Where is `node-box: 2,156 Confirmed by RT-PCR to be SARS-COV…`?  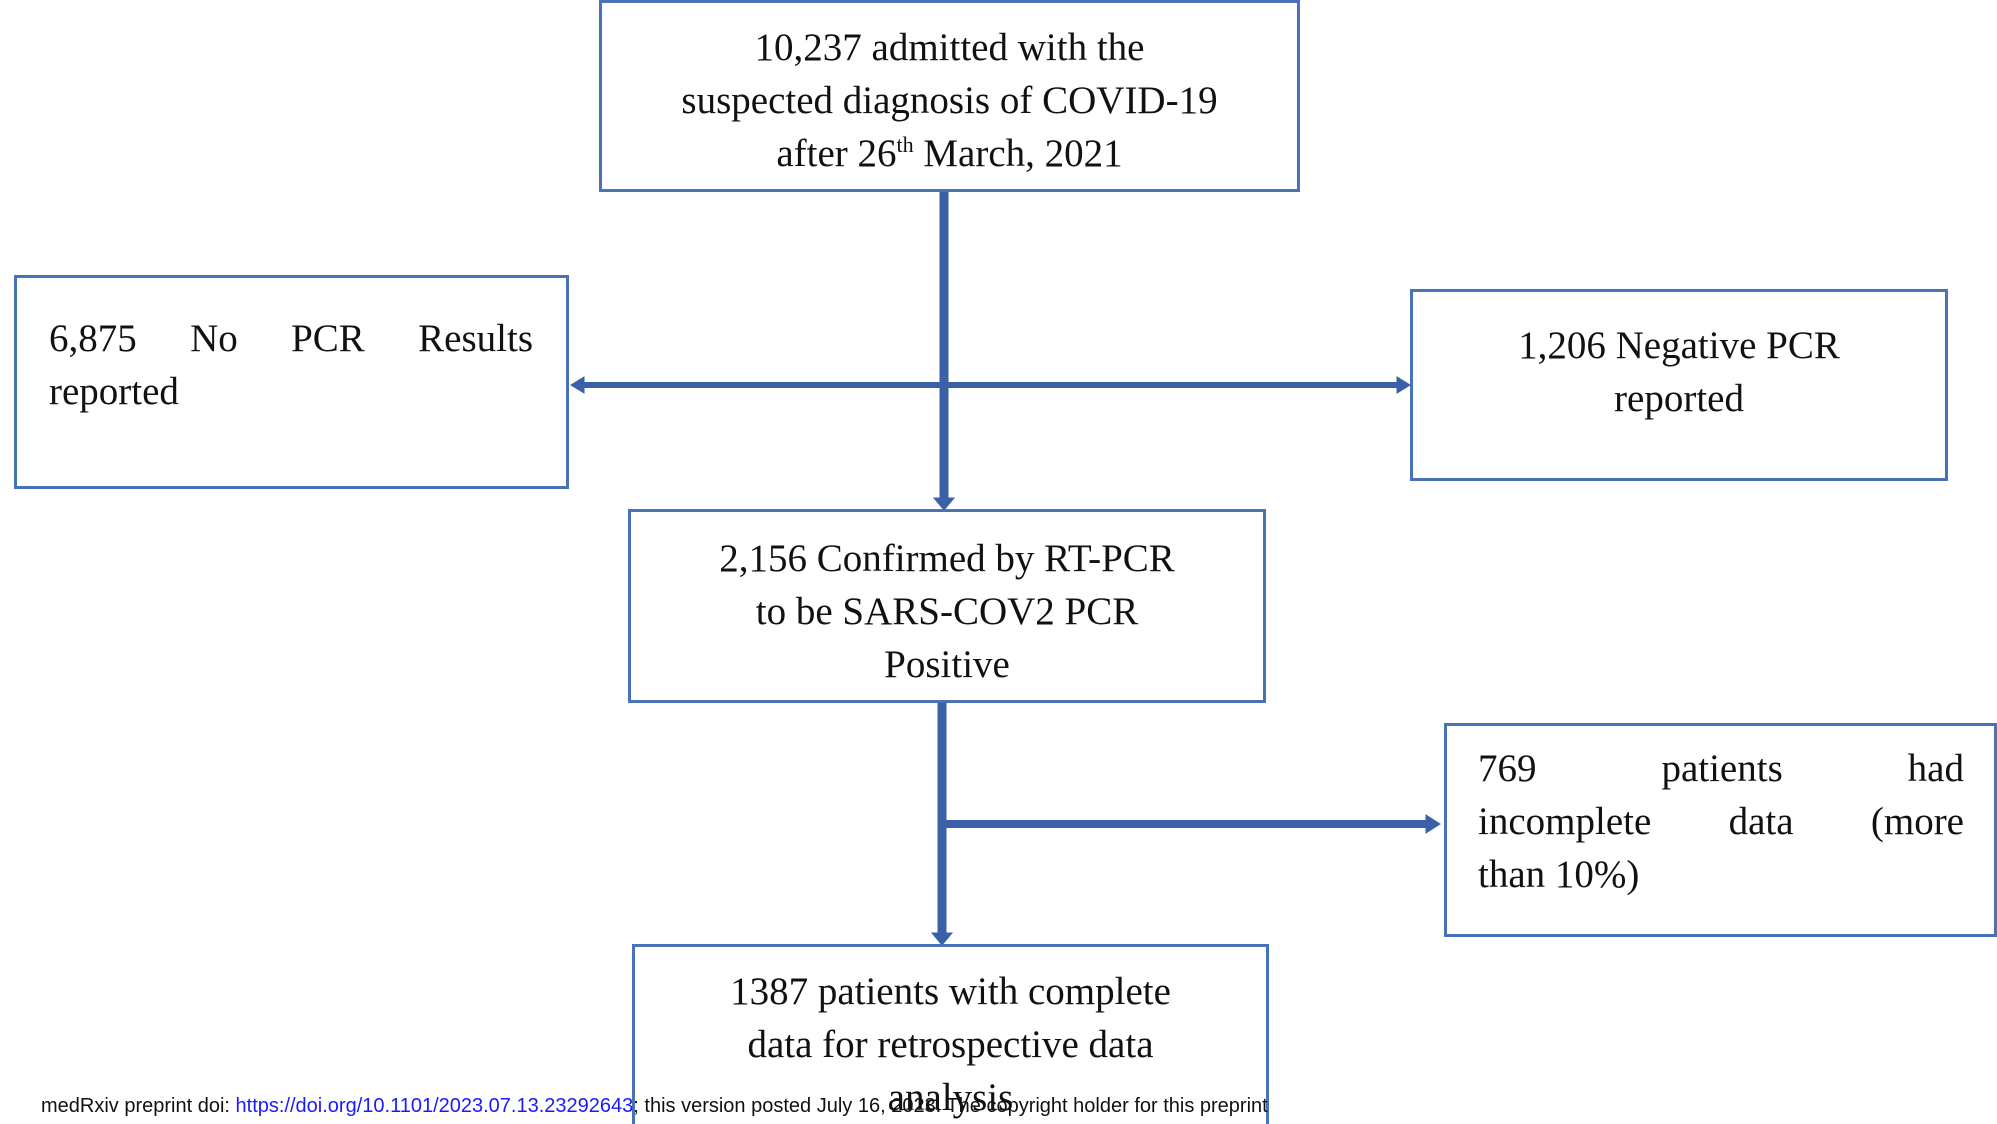
node-box: 2,156 Confirmed by RT-PCR to be SARS-COV… is located at coordinates (947, 606).